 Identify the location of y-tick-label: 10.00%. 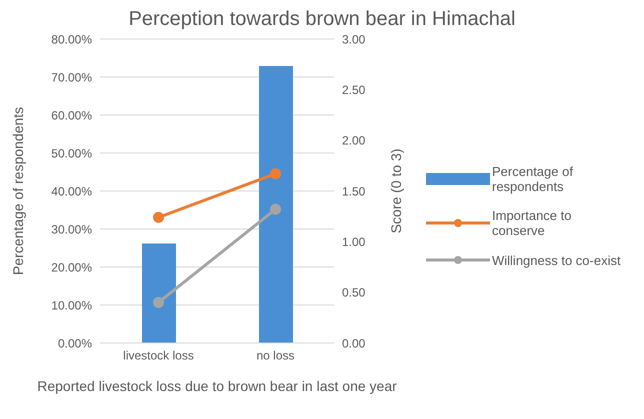
(71, 305).